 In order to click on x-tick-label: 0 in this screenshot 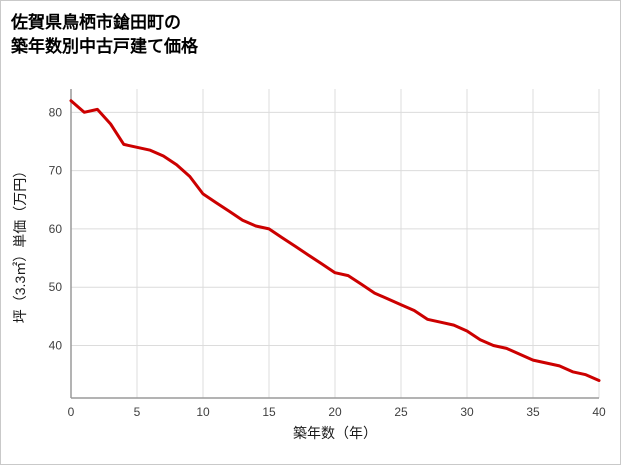, I will do `click(71, 412)`.